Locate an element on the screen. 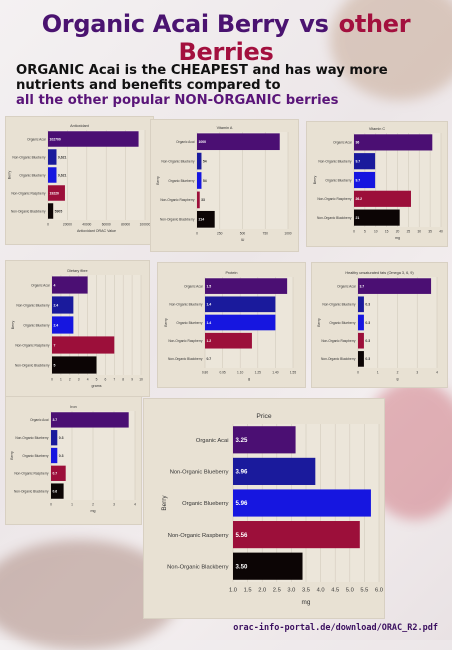 The height and width of the screenshot is (650, 452). value-label: 9.7 is located at coordinates (357, 161).